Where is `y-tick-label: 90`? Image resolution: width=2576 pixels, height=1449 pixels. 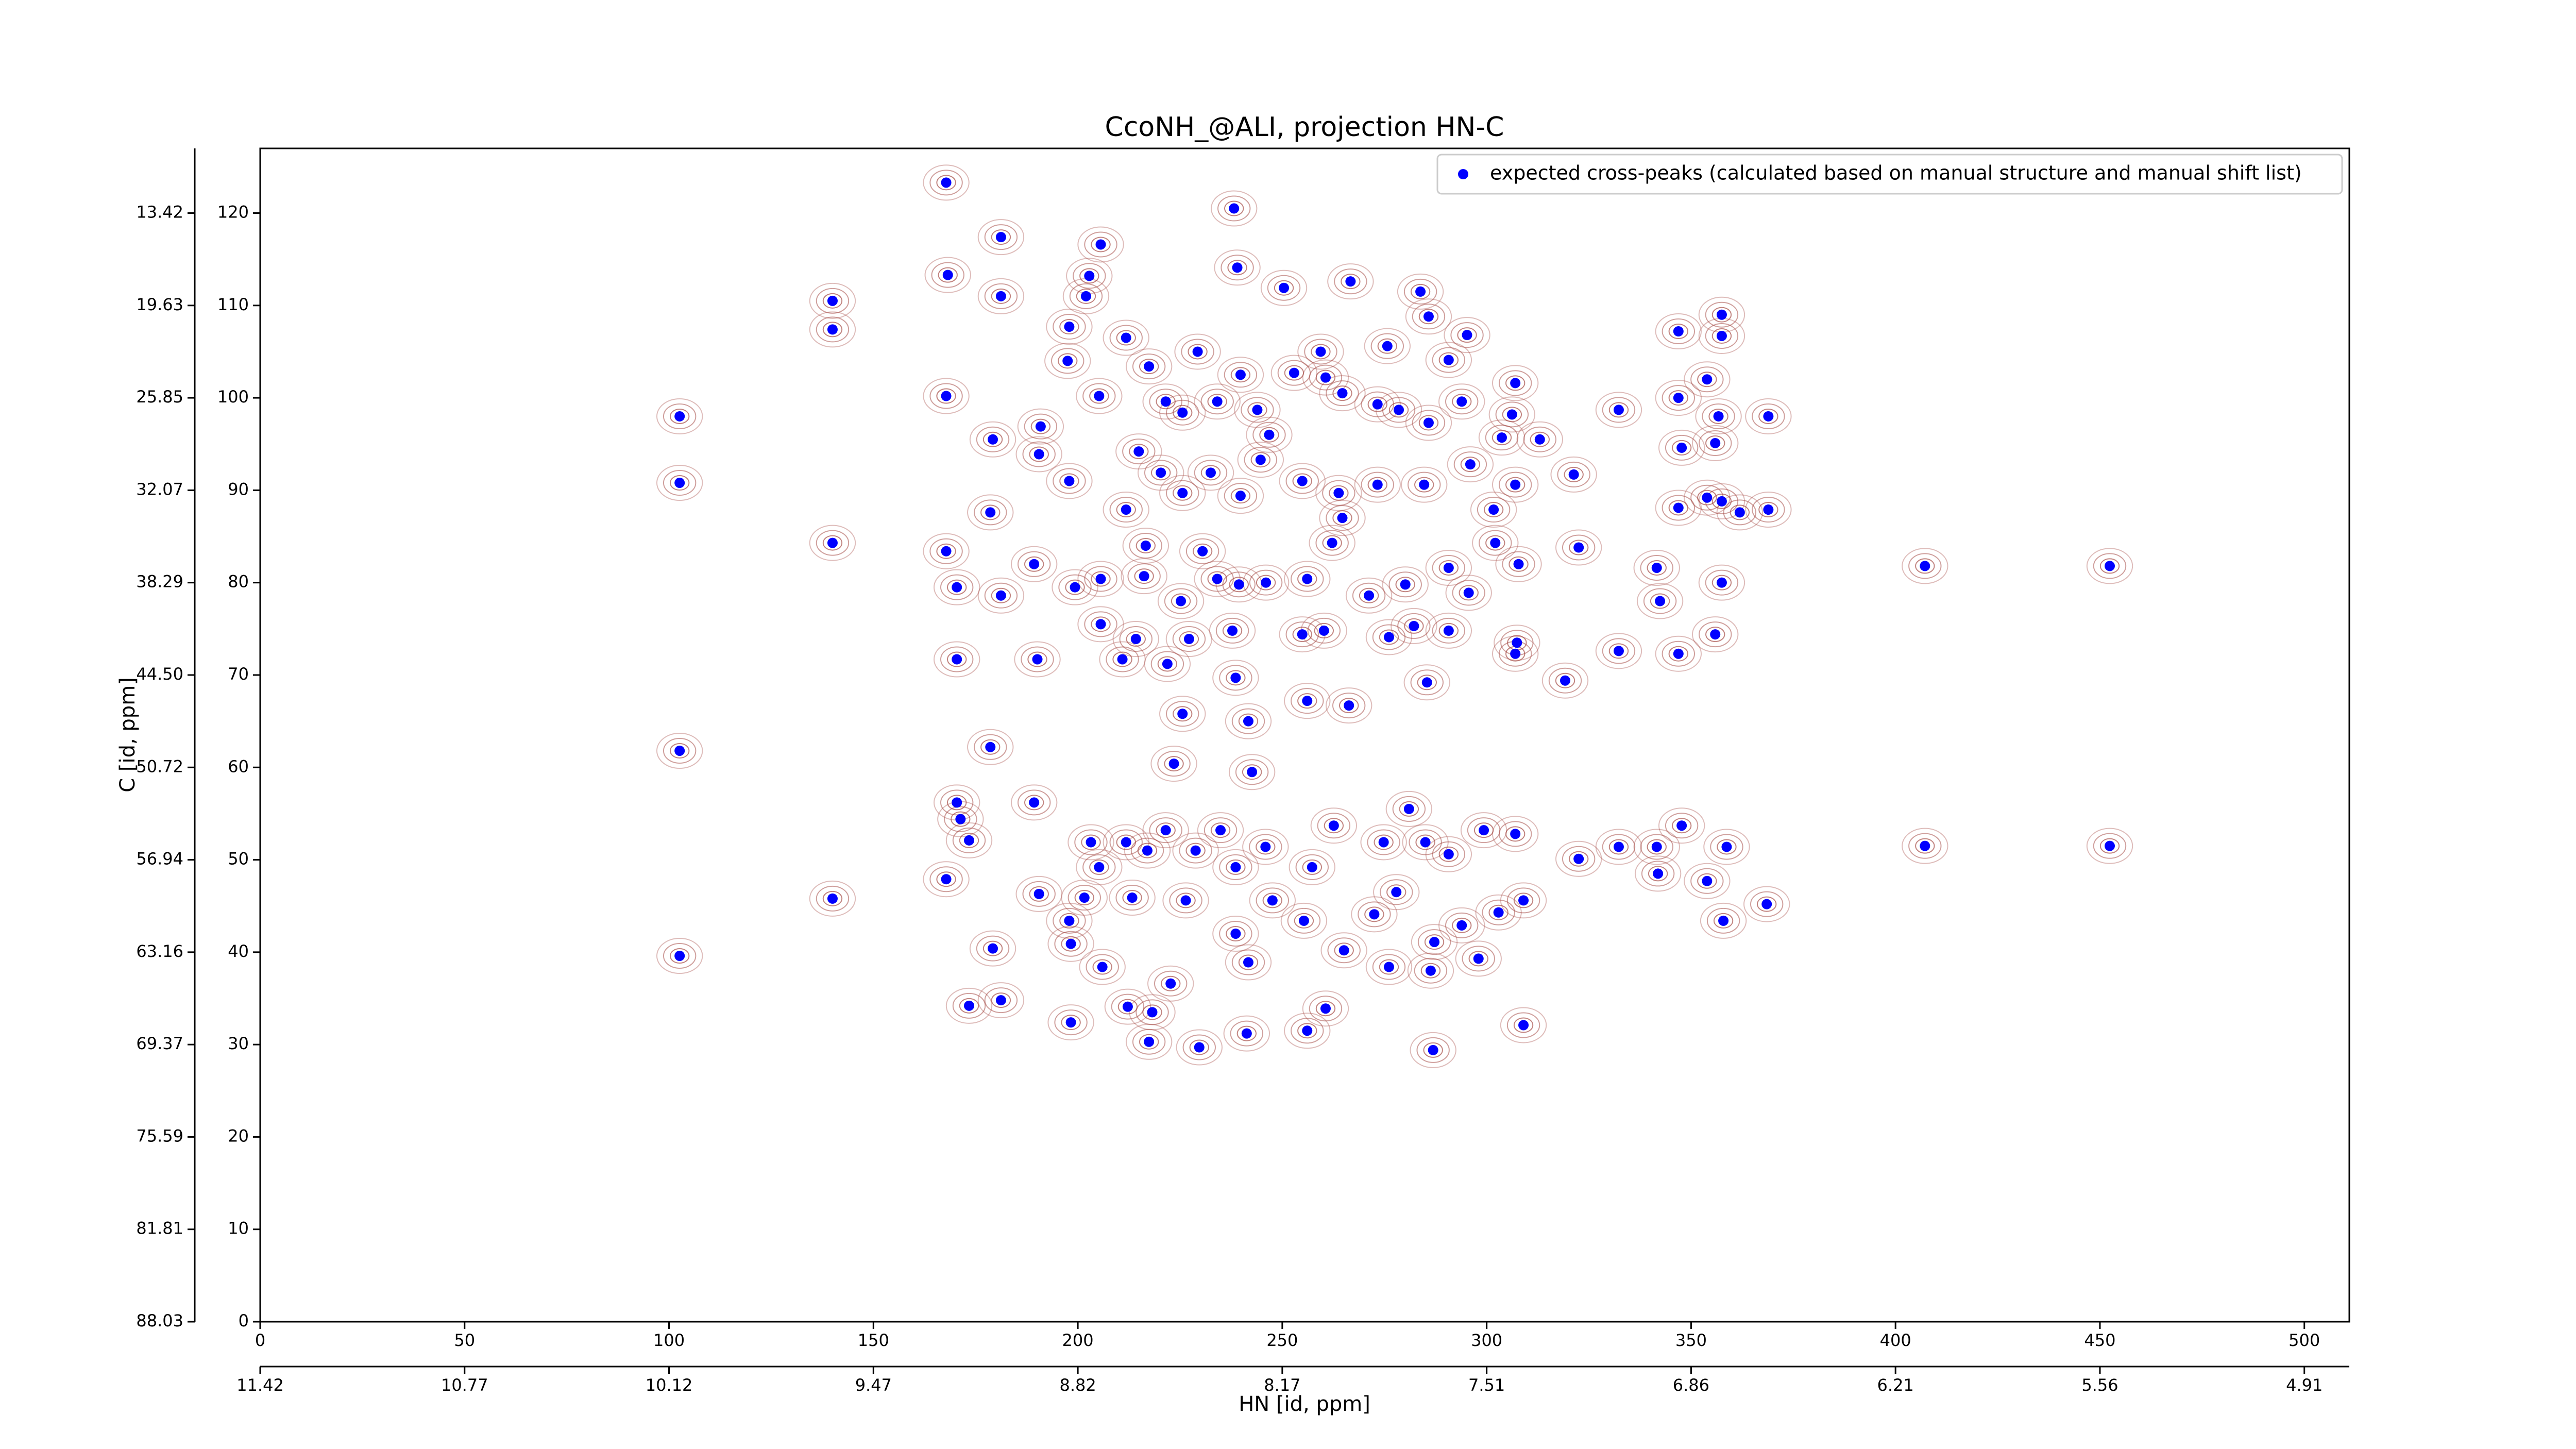
y-tick-label: 90 is located at coordinates (238, 489).